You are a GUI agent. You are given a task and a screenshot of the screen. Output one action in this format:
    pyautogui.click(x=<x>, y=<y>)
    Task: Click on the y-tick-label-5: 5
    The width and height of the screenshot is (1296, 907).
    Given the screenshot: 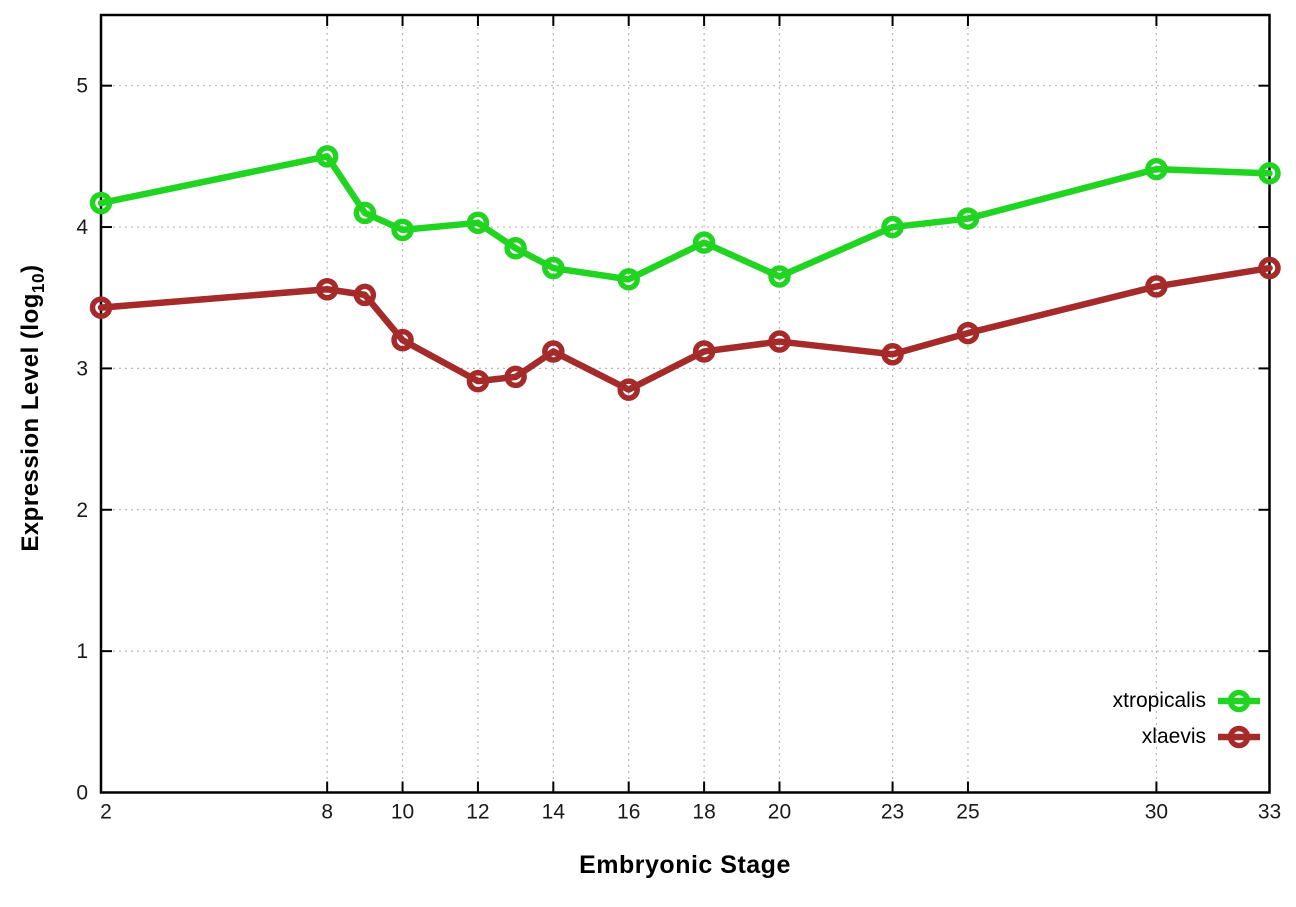 What is the action you would take?
    pyautogui.click(x=82, y=86)
    